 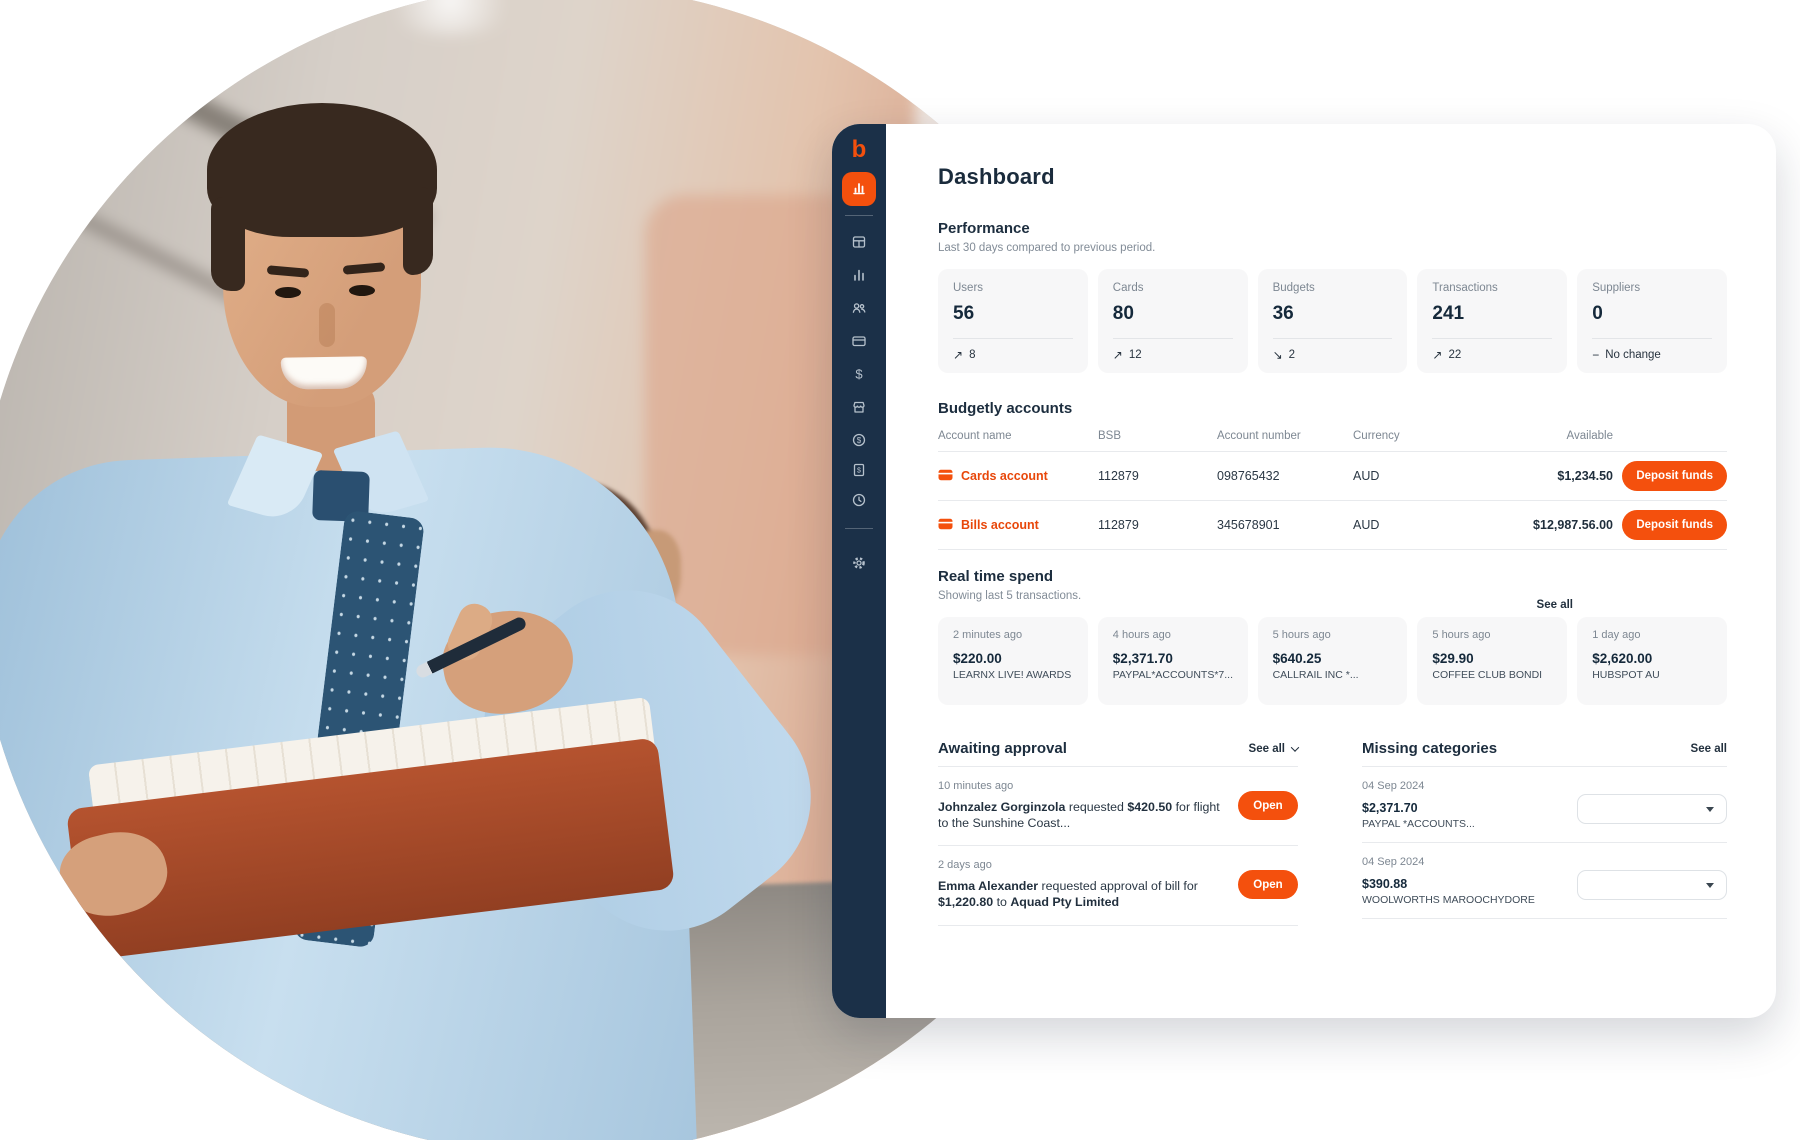 What do you see at coordinates (1652, 661) in the screenshot?
I see `transaction-card: 1 day ago $2,620.00 HUBSPOT AU` at bounding box center [1652, 661].